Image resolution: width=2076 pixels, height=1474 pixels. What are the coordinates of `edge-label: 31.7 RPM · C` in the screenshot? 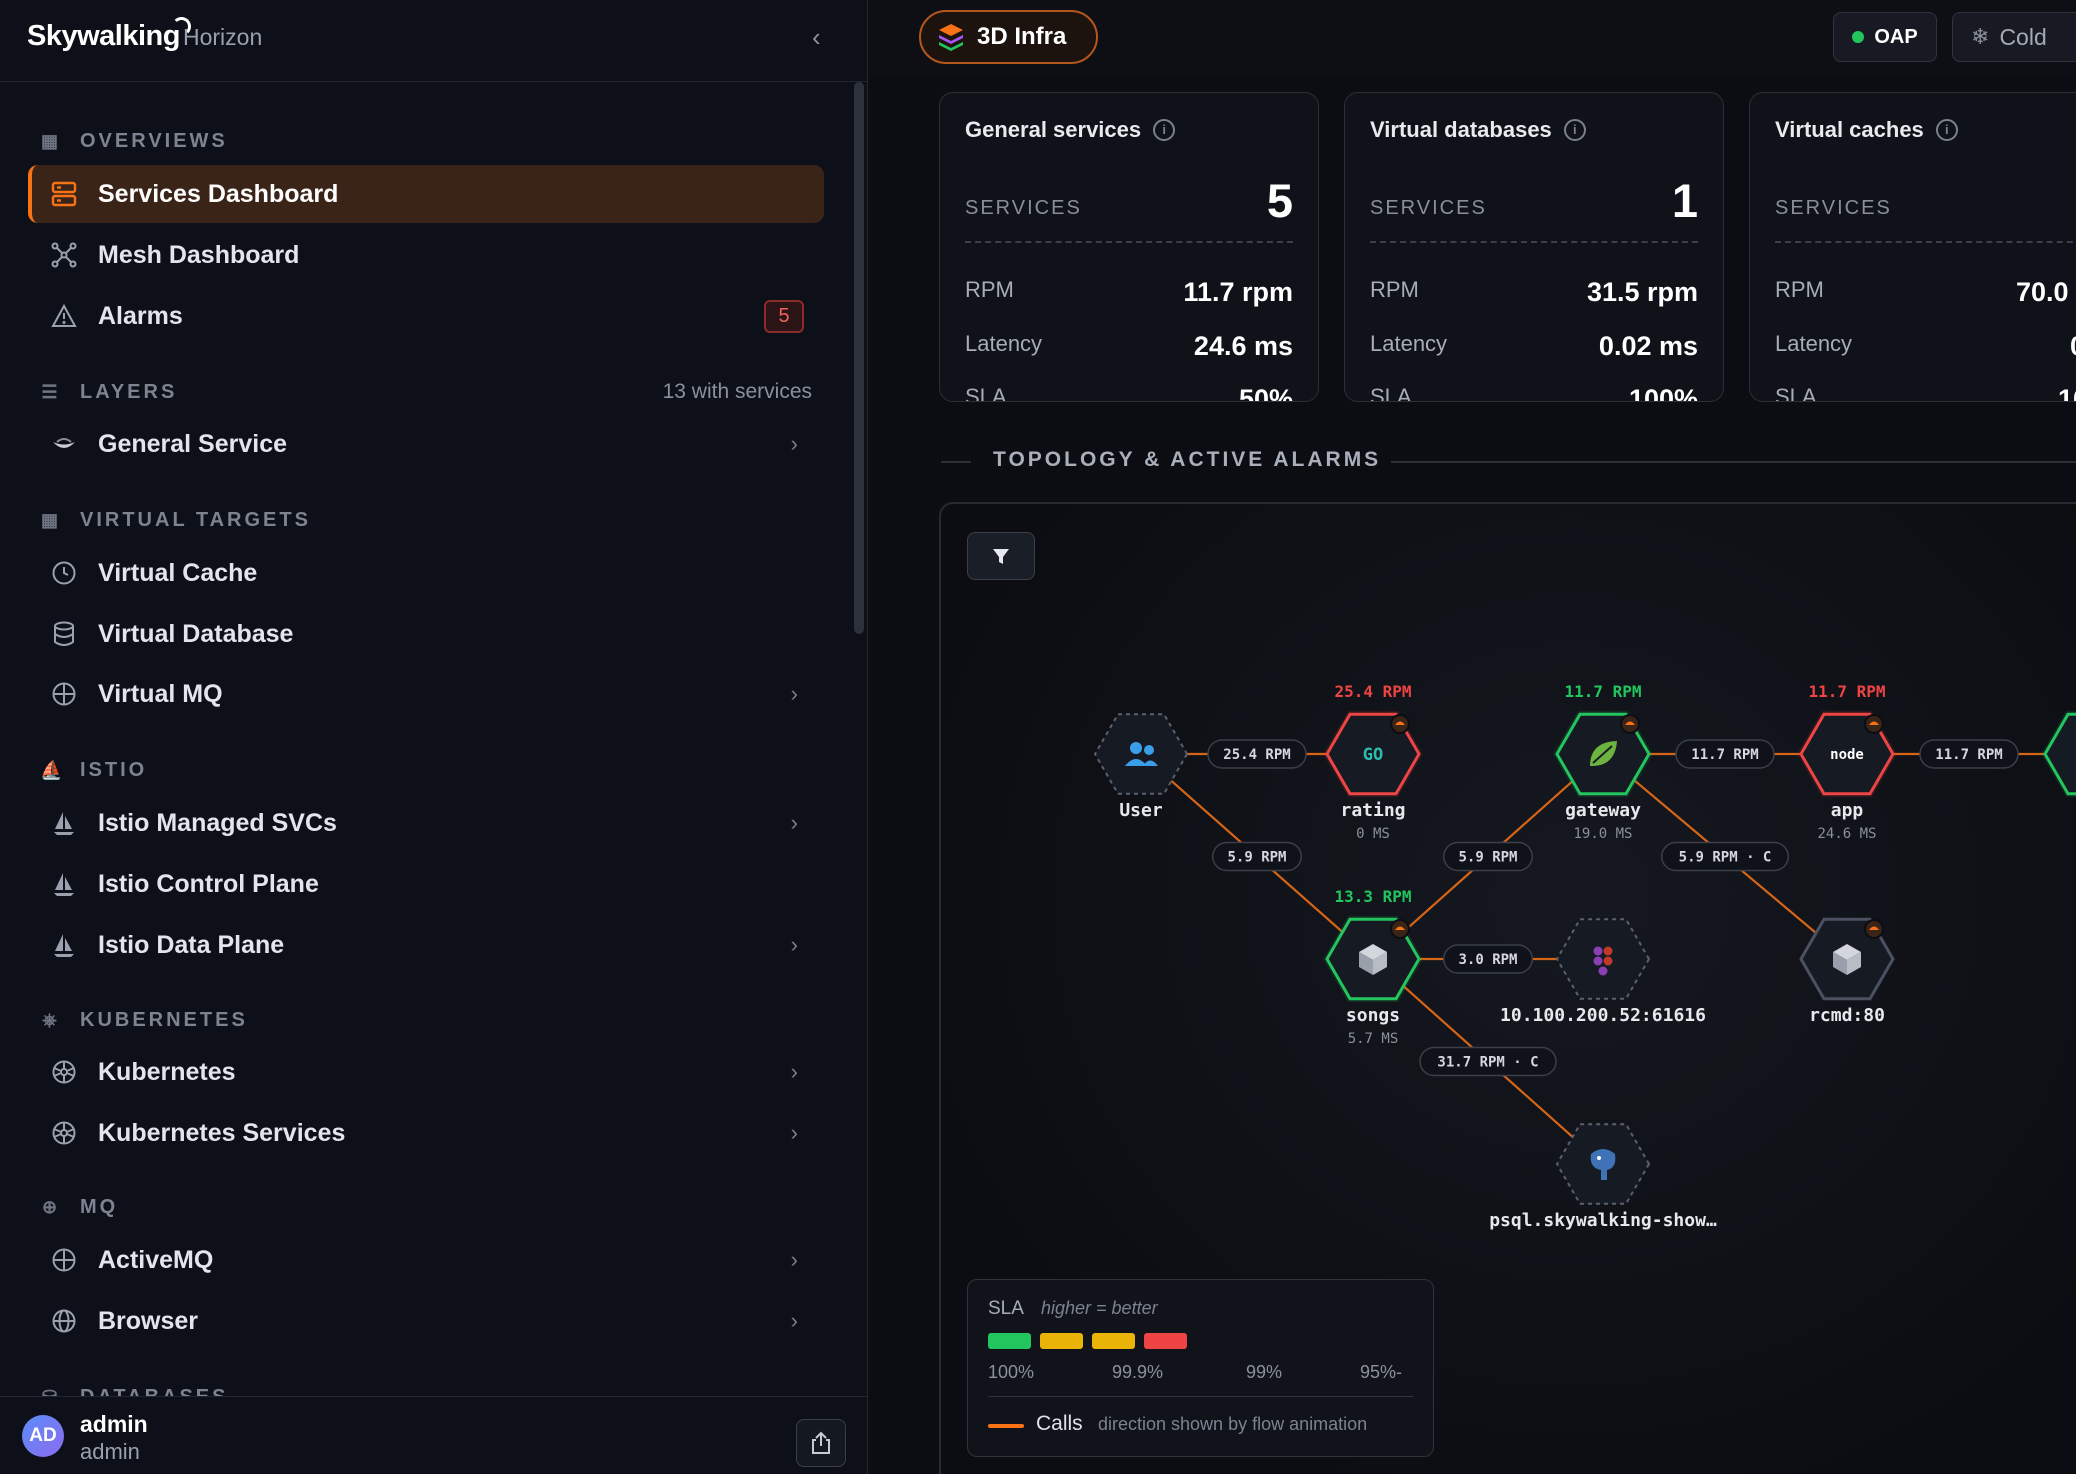 It's located at (1488, 1061).